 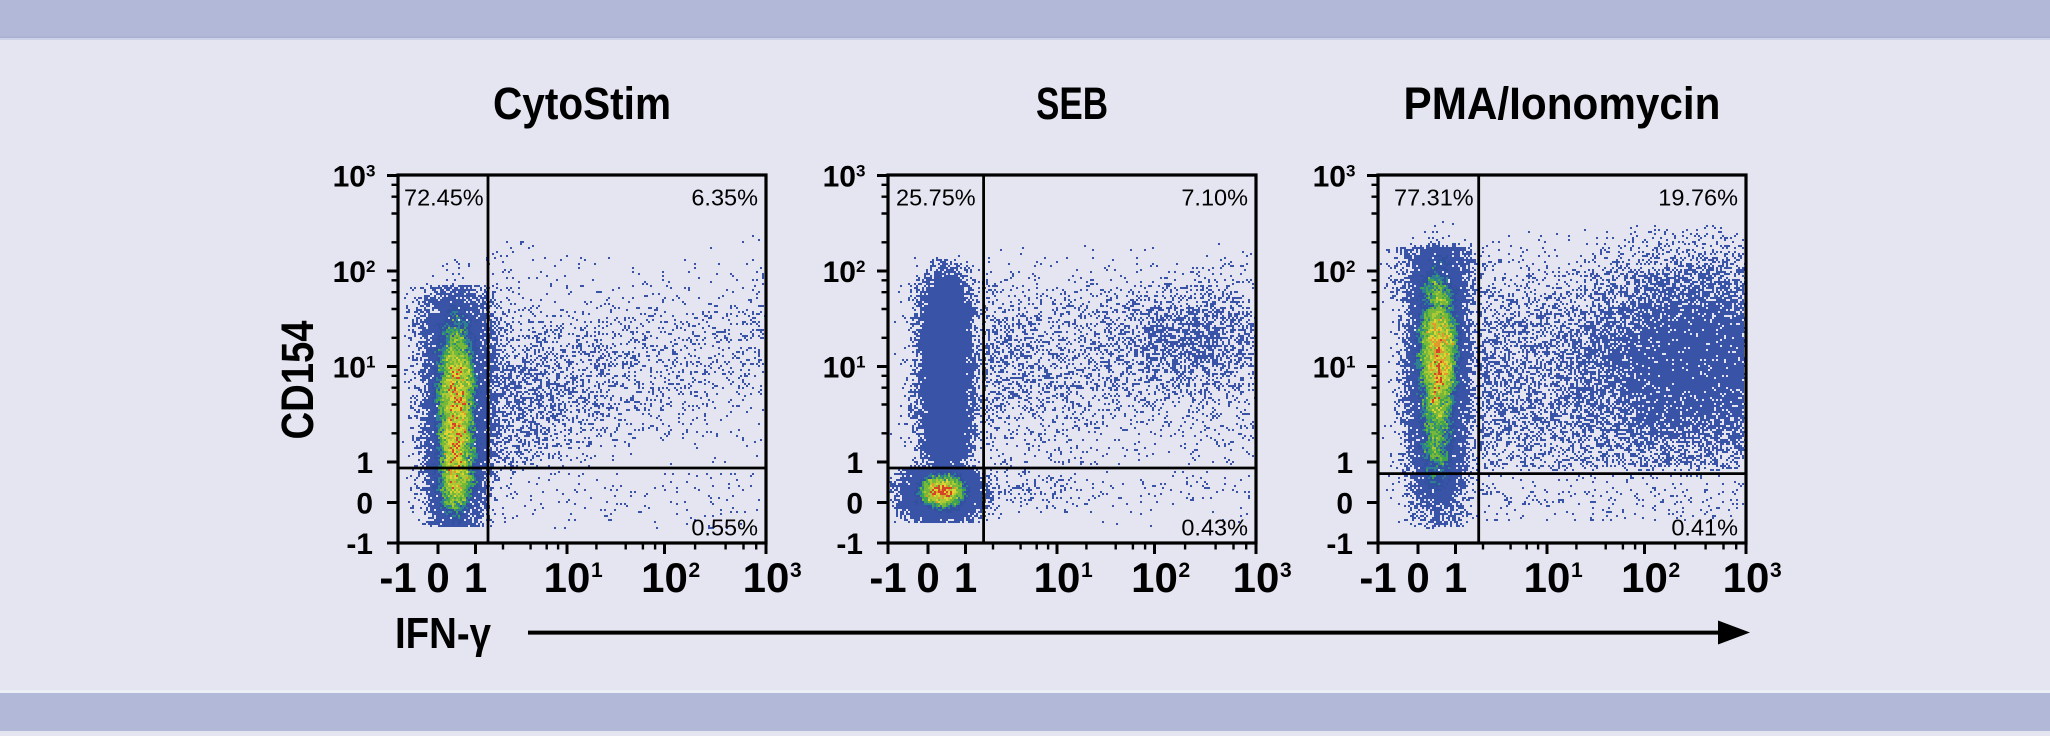 I want to click on svg-text: 0.55%, so click(x=724, y=528).